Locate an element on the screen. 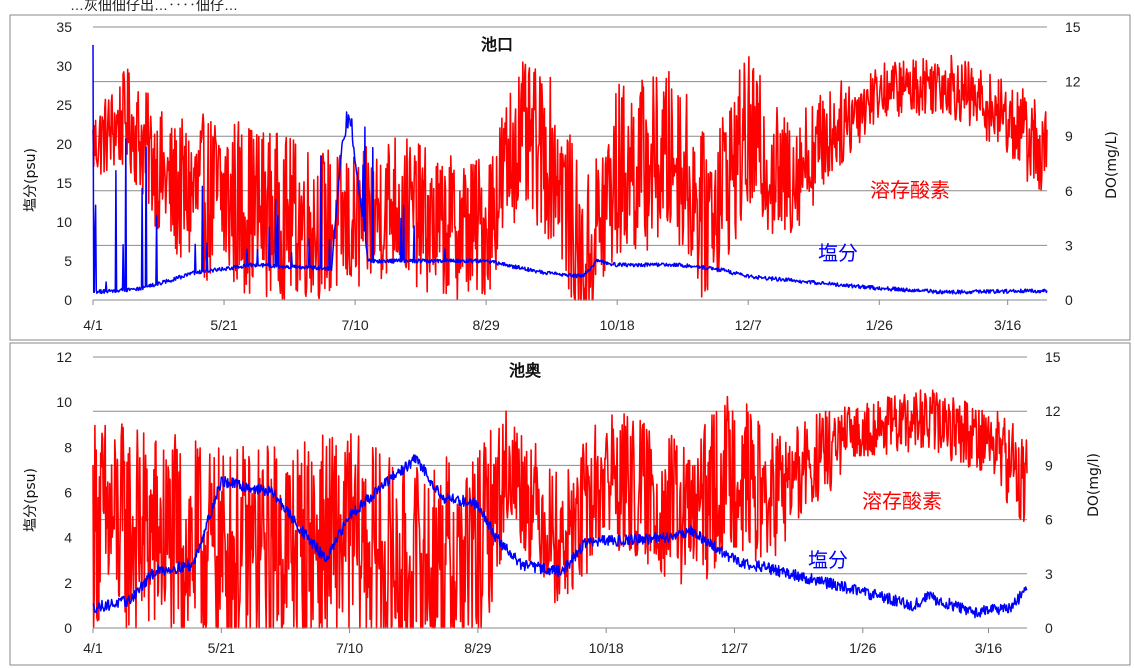 The height and width of the screenshot is (668, 1135). y-left-tick-label: 30 is located at coordinates (64, 66).